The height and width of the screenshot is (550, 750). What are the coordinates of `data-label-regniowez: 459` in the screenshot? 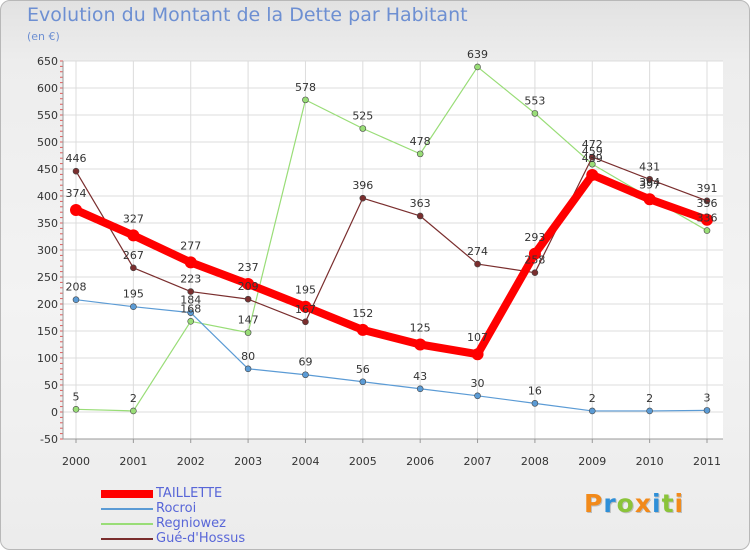 It's located at (592, 151).